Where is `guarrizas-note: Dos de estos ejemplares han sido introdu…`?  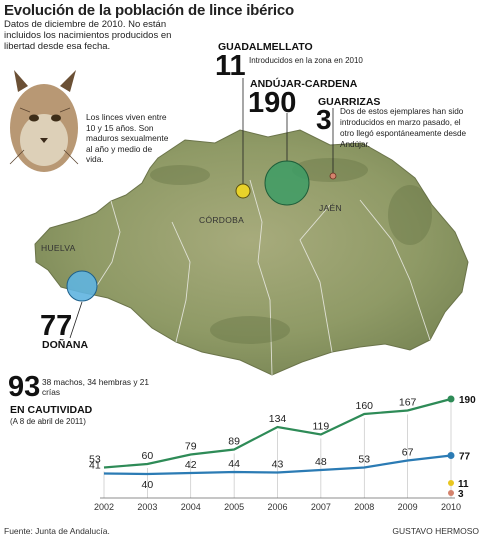
guarrizas-note: Dos de estos ejemplares han sido introdu… is located at coordinates (403, 128).